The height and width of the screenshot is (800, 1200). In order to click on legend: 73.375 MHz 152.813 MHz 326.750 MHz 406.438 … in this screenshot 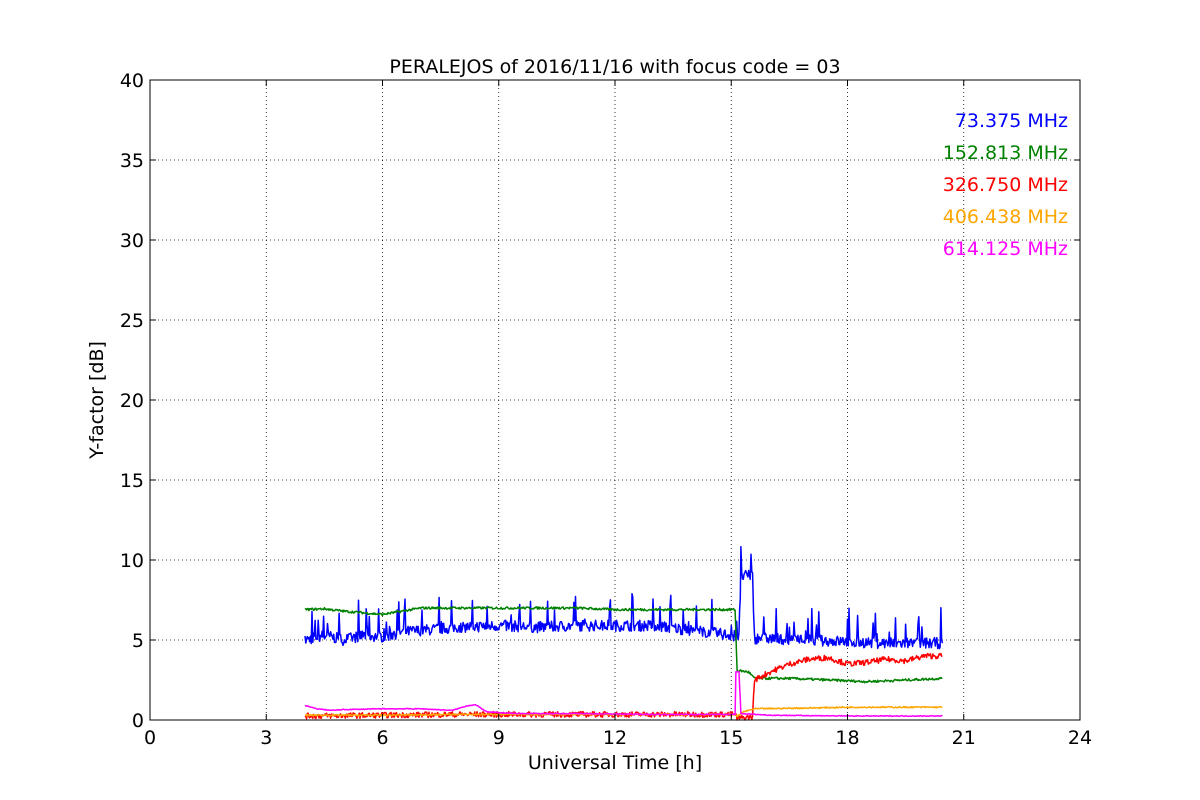, I will do `click(1005, 185)`.